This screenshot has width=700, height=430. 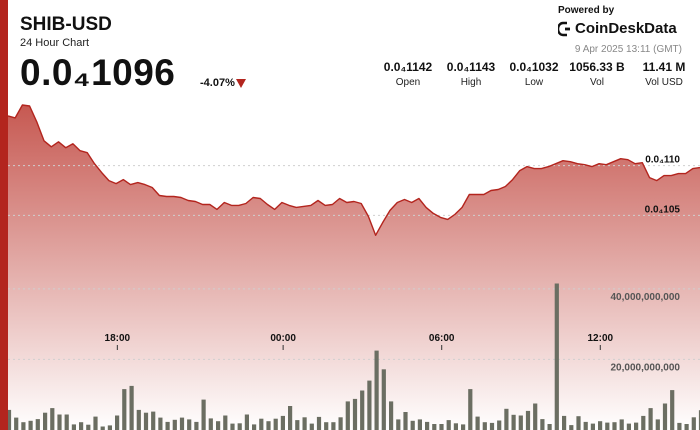 I want to click on stat-volume-usd-value: 11.41 M, so click(x=664, y=67).